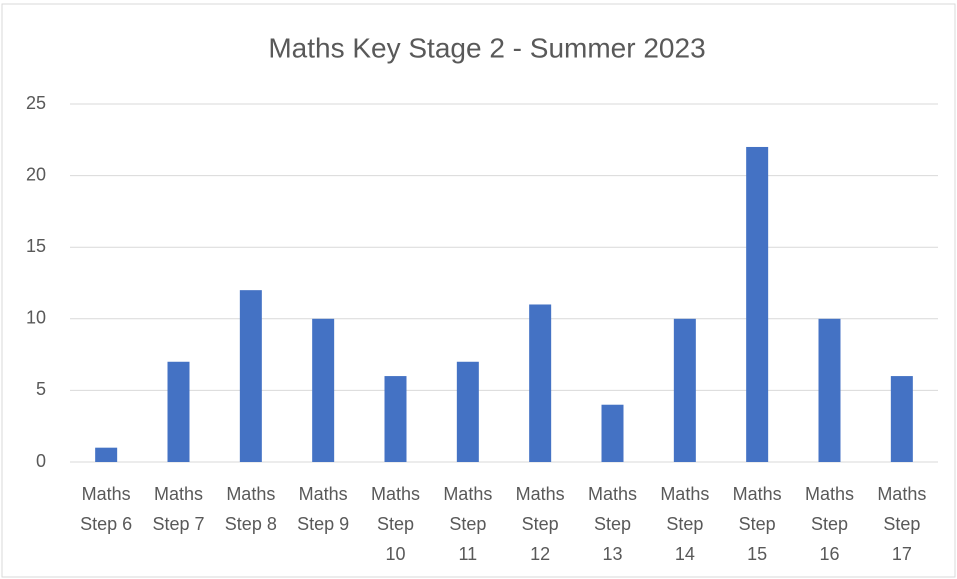 The width and height of the screenshot is (957, 579). I want to click on x-tick-label: Maths Step 12, so click(540, 524).